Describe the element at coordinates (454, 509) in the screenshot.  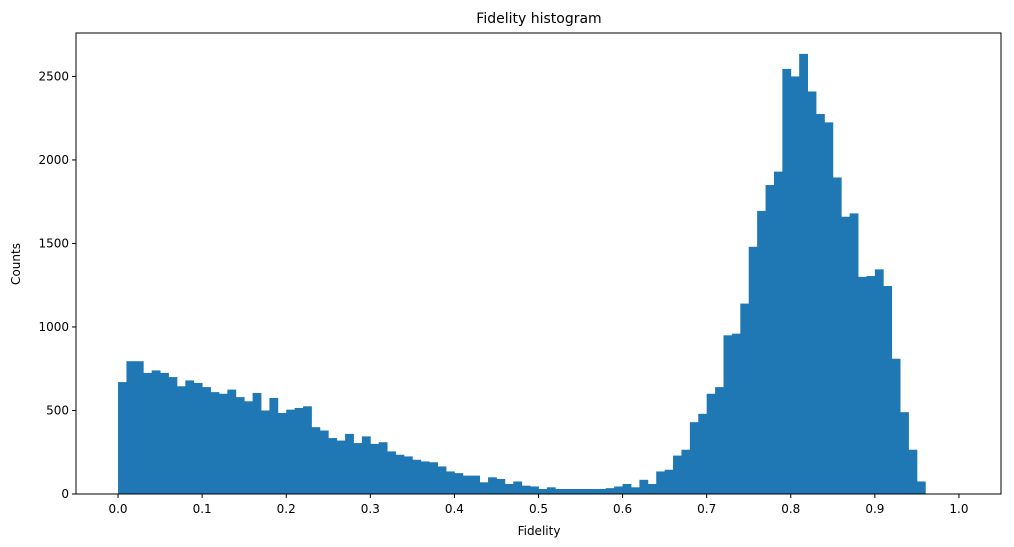
I see `x-tick-label: 0.4` at that location.